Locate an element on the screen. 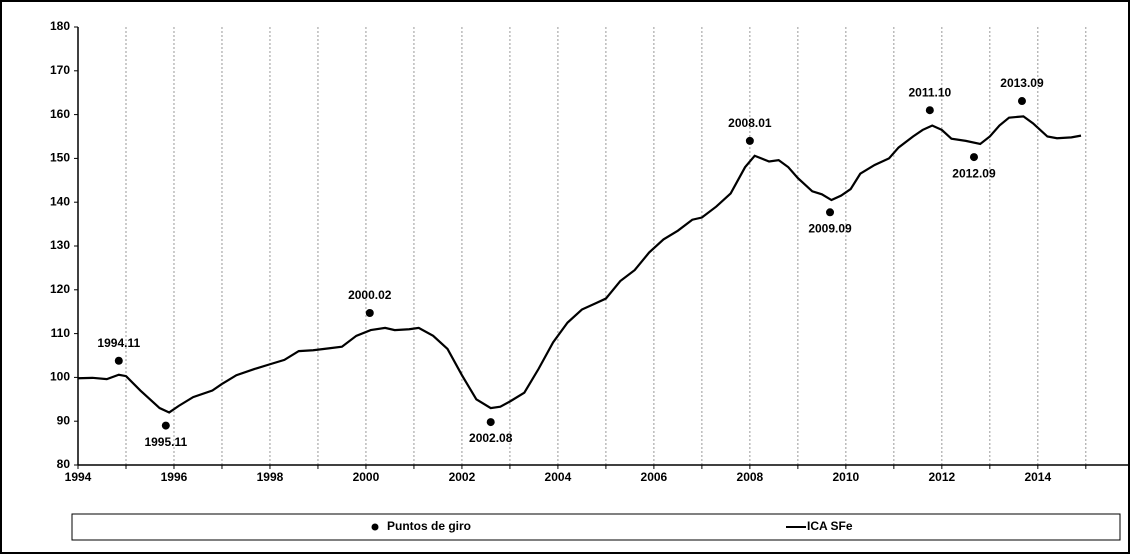 The width and height of the screenshot is (1130, 554). legend-label: ICA SFe is located at coordinates (830, 526).